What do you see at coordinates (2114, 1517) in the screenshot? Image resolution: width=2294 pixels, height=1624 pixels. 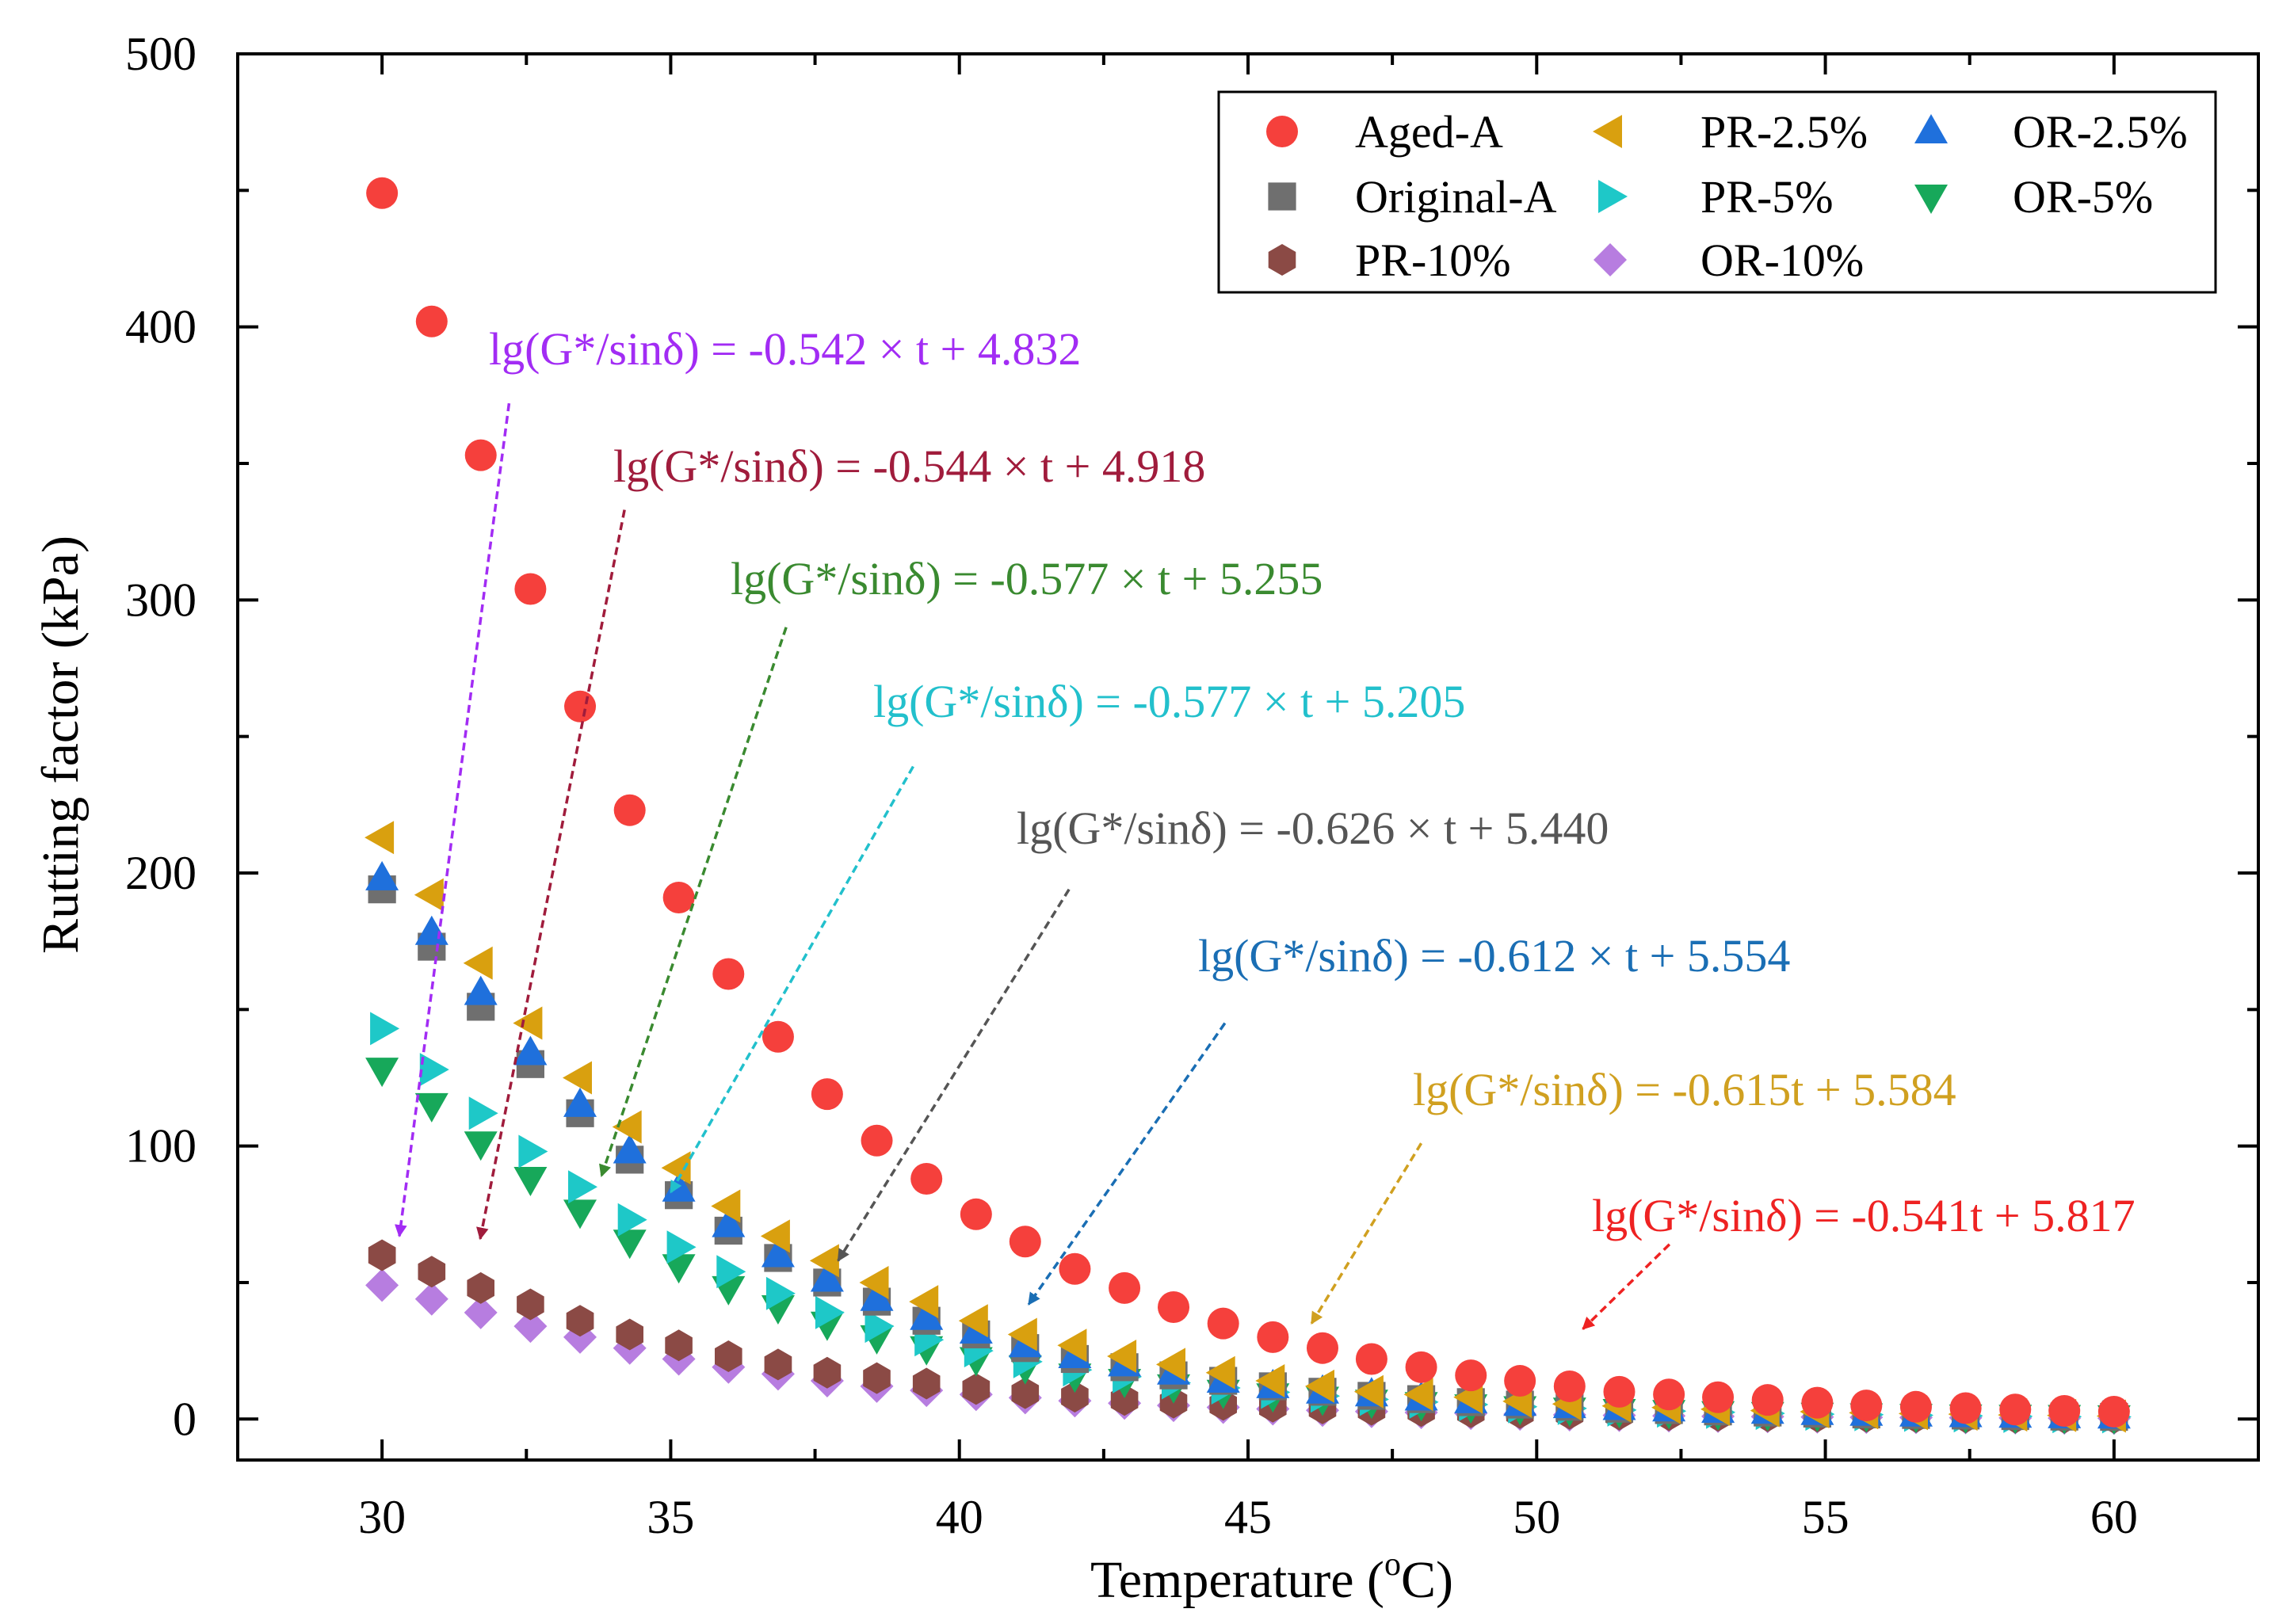 I see `x-tick-label: 60` at bounding box center [2114, 1517].